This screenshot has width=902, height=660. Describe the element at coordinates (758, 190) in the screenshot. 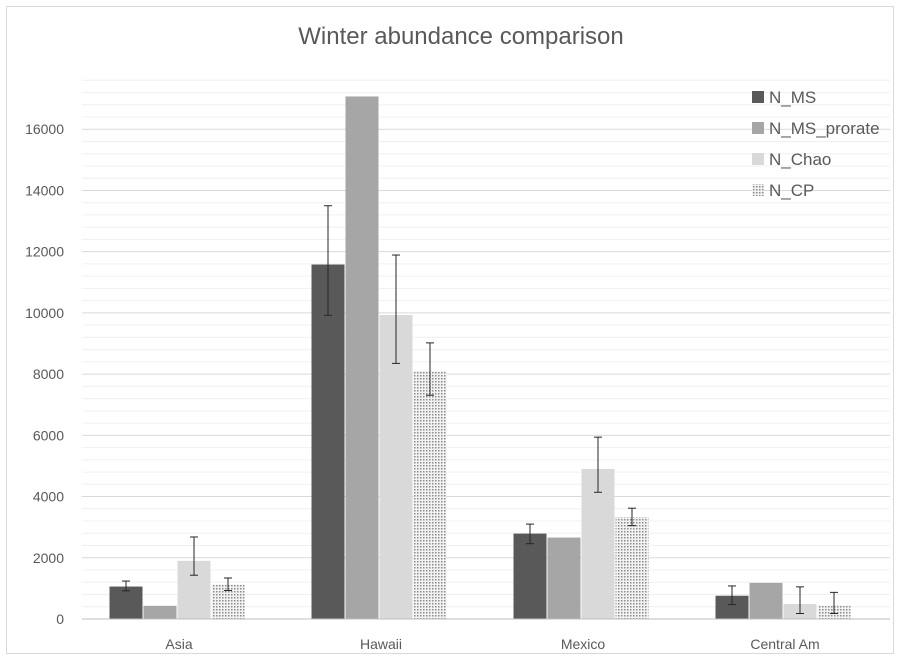

I see `legend-swatch-N_CP` at that location.